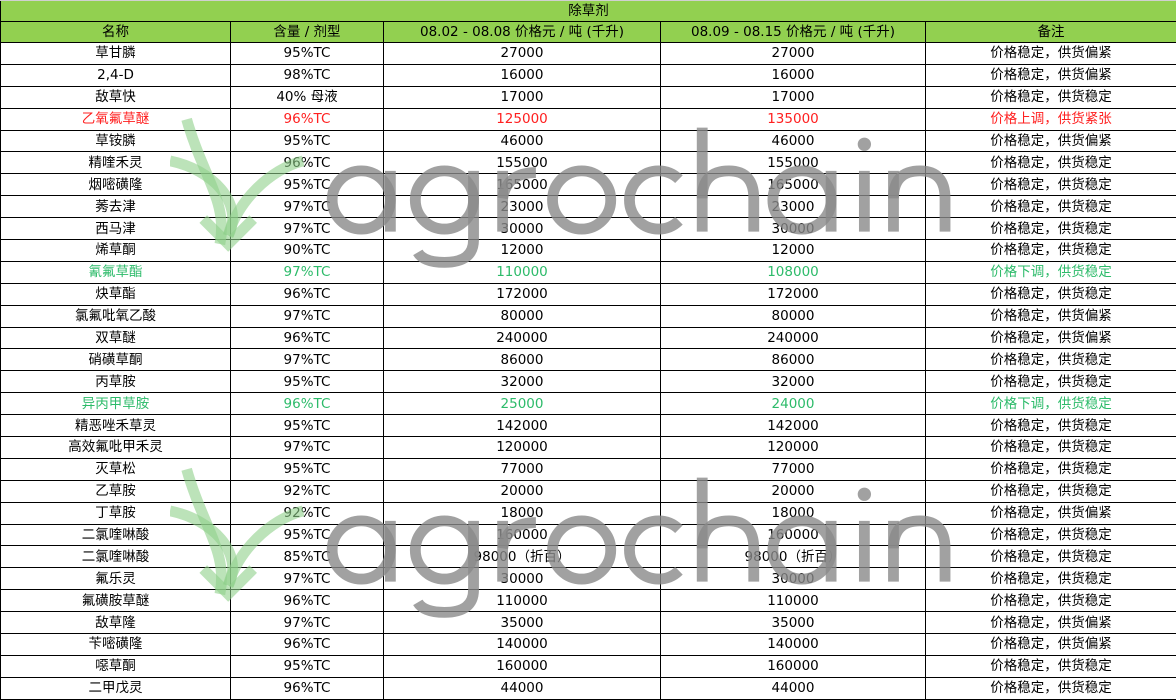 The image size is (1176, 700). Describe the element at coordinates (522, 54) in the screenshot. I see `cell-price-week1: 27000` at that location.